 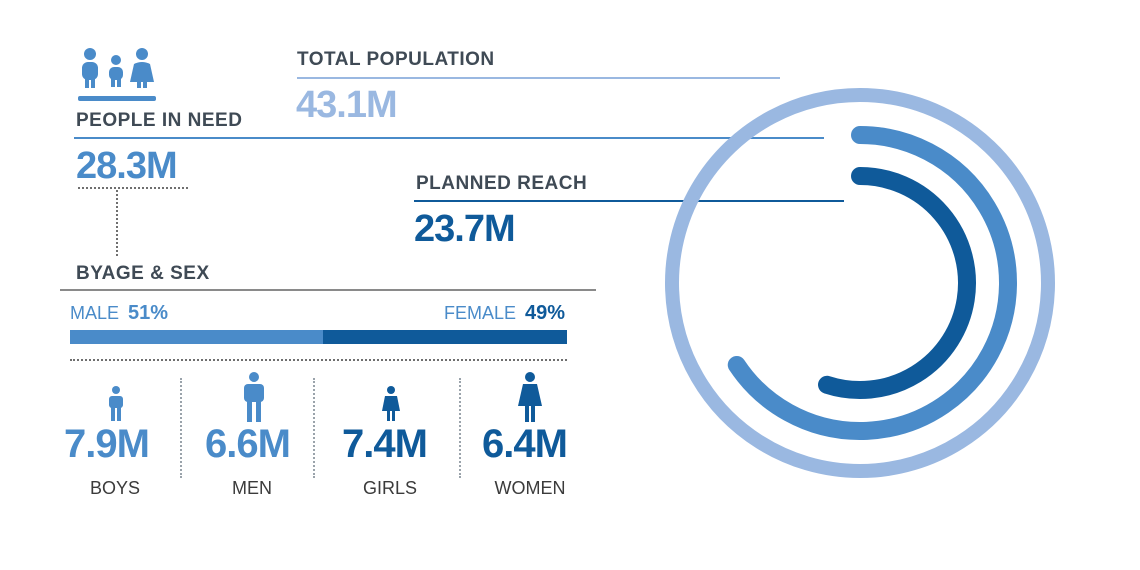 I want to click on women-value: 6.4M, so click(x=525, y=444).